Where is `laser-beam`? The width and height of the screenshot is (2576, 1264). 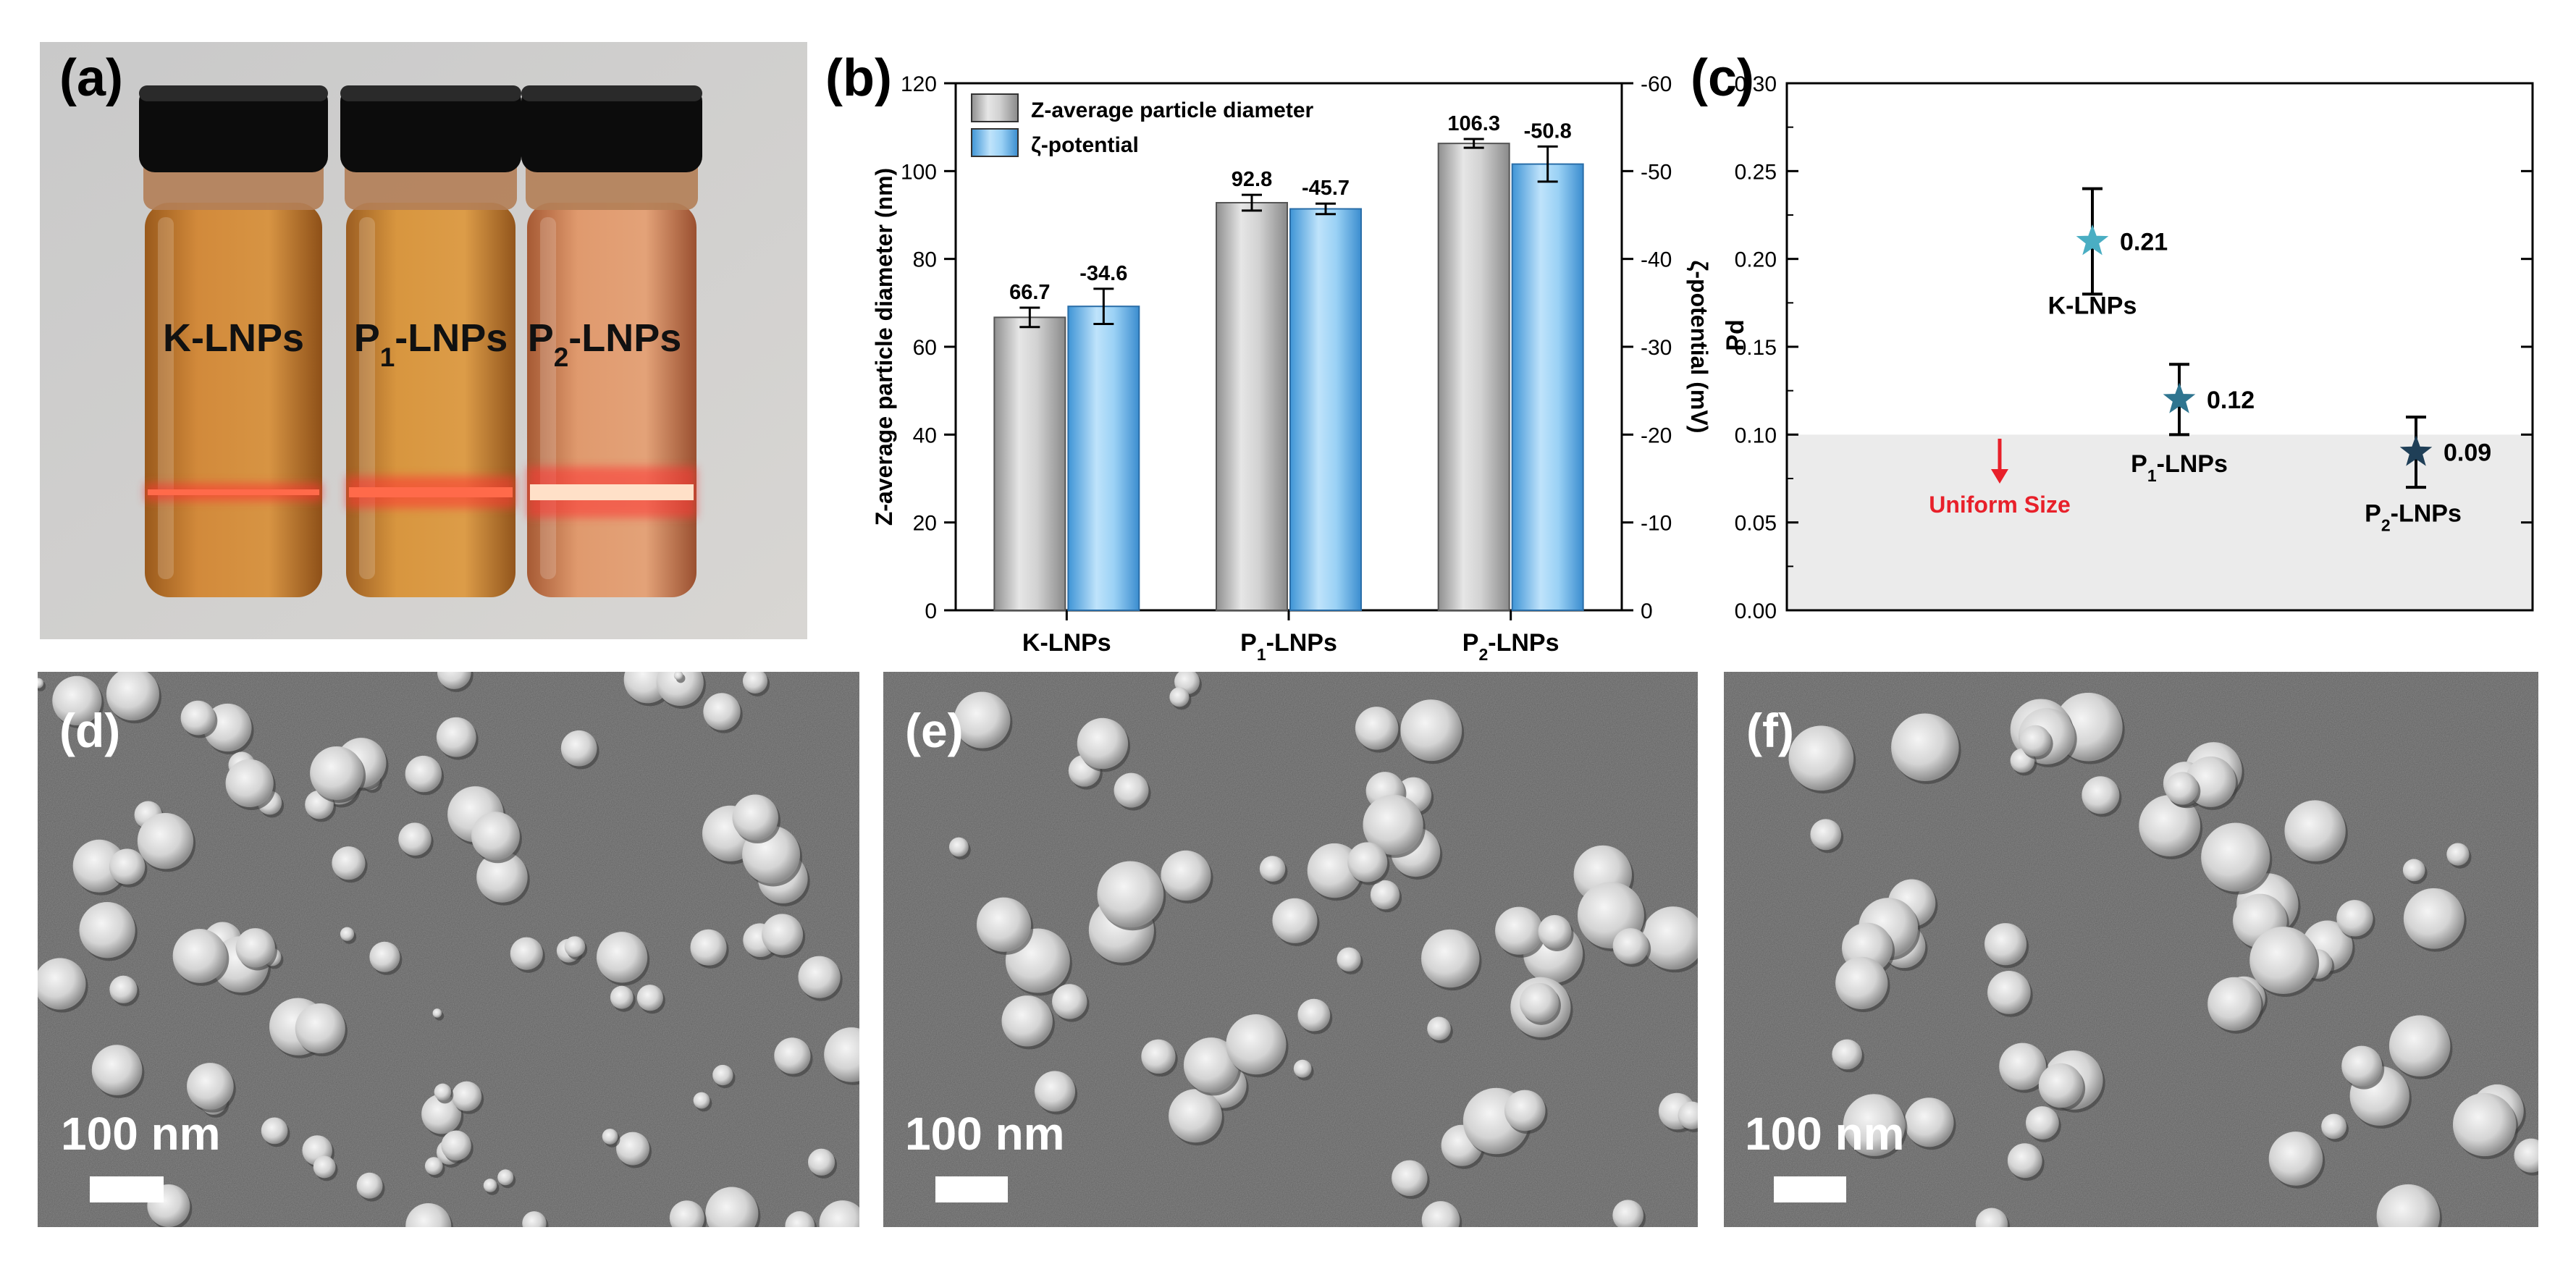
laser-beam is located at coordinates (431, 492).